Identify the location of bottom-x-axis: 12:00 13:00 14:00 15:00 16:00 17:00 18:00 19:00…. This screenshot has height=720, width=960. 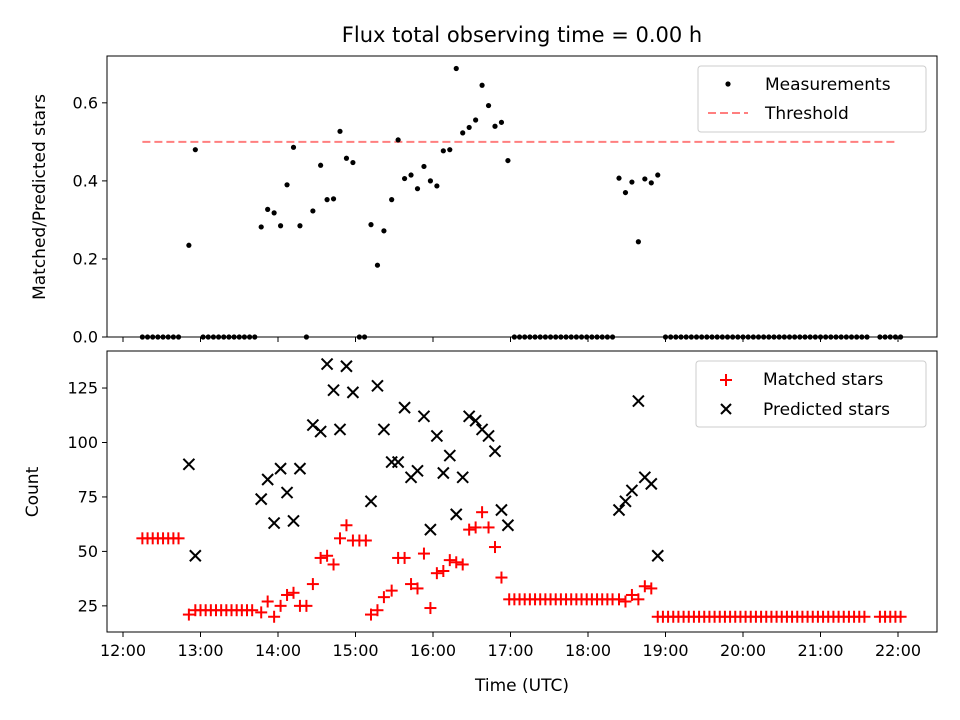
(510, 646).